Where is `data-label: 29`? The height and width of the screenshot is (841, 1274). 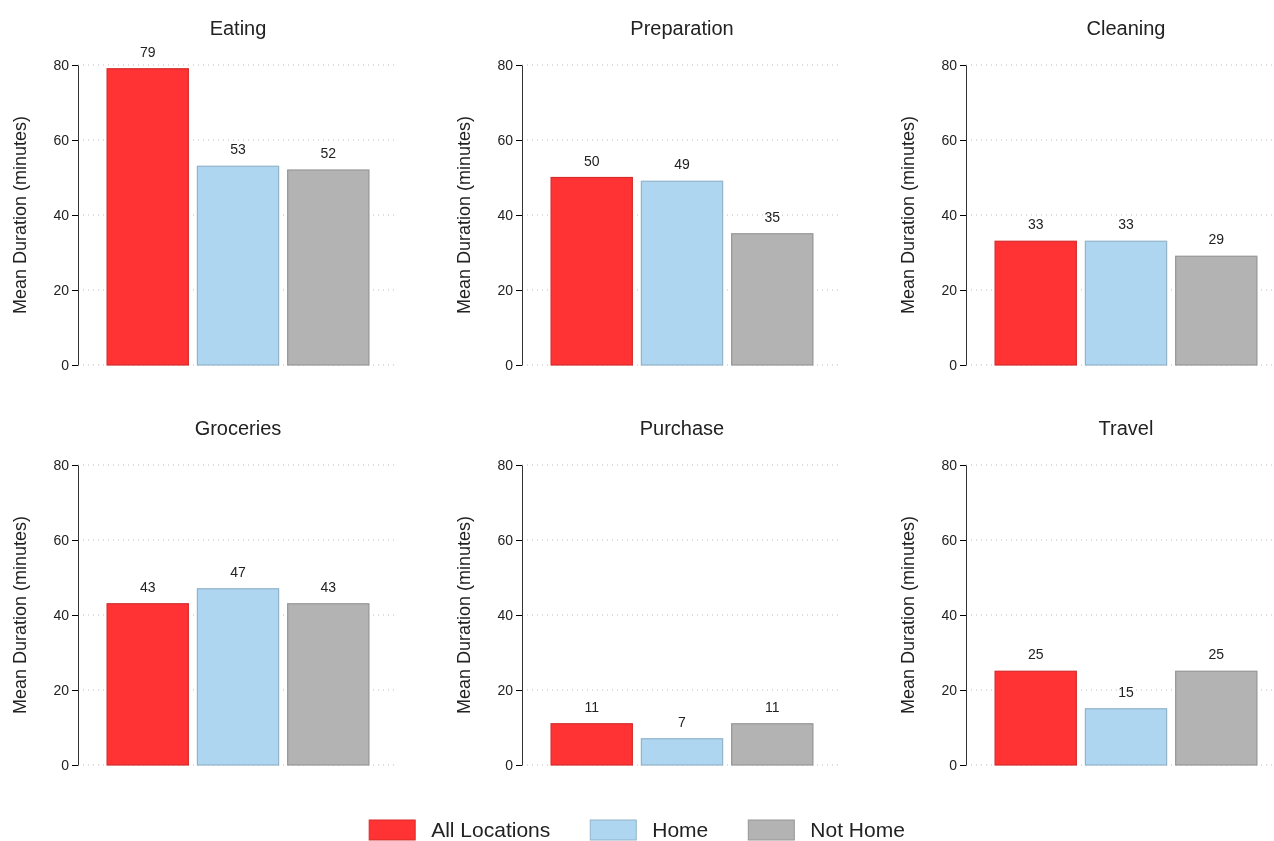
data-label: 29 is located at coordinates (1216, 239).